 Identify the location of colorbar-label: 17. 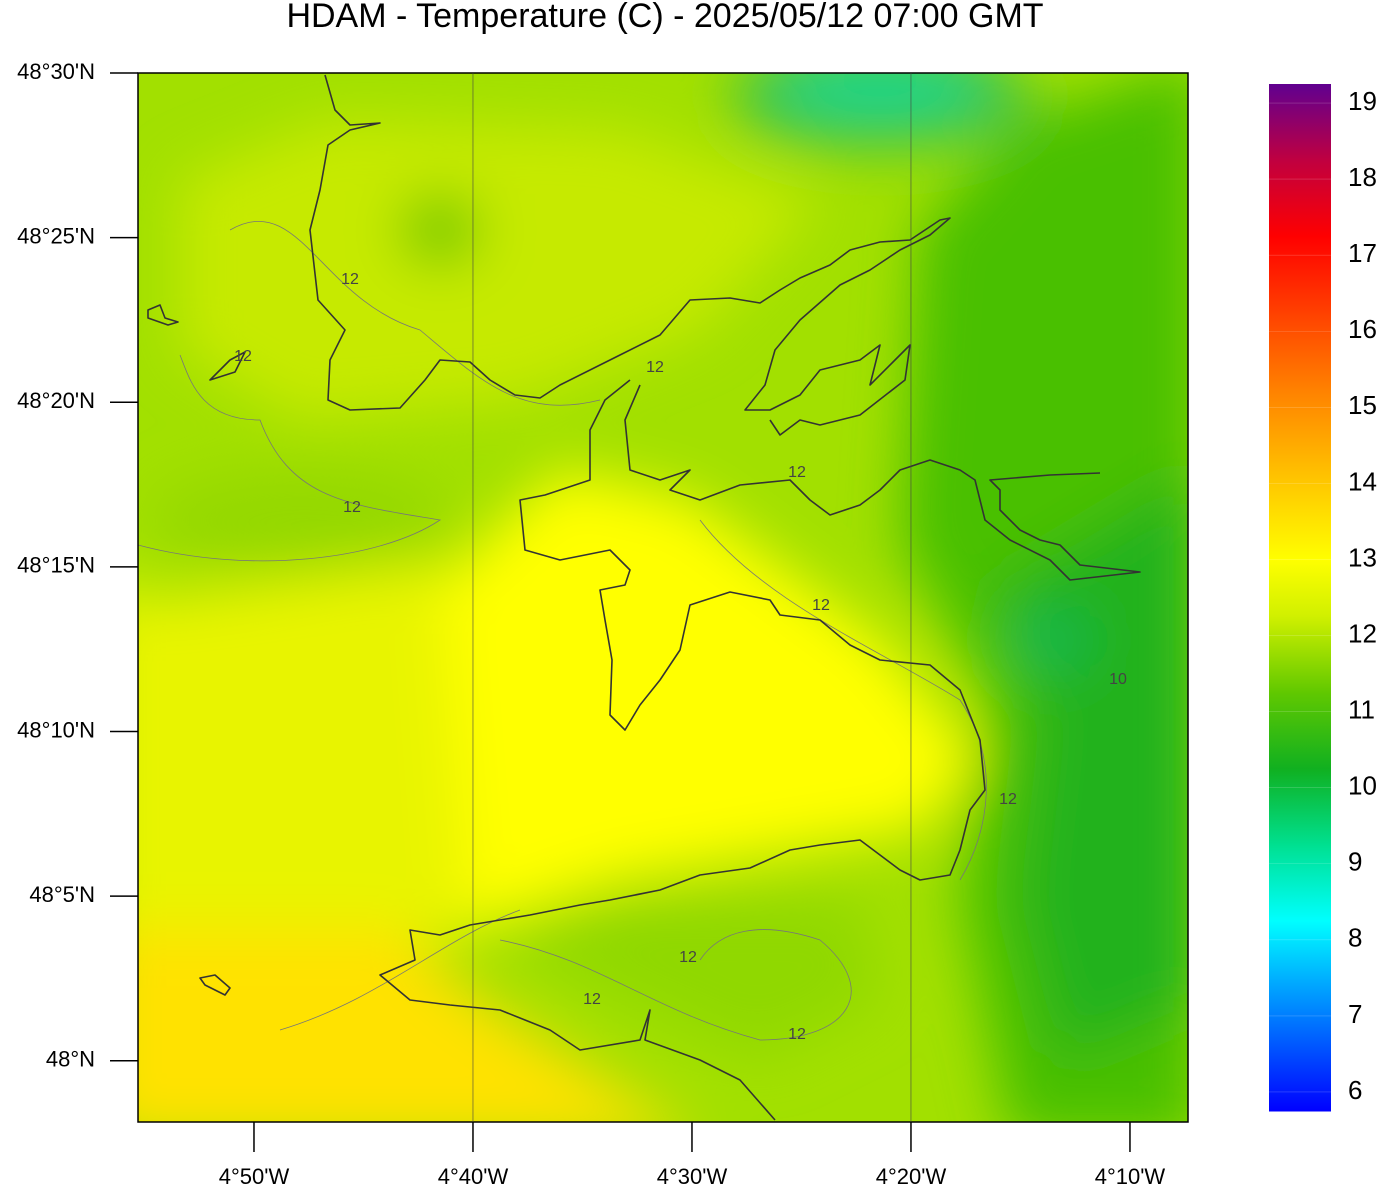
(1362, 253).